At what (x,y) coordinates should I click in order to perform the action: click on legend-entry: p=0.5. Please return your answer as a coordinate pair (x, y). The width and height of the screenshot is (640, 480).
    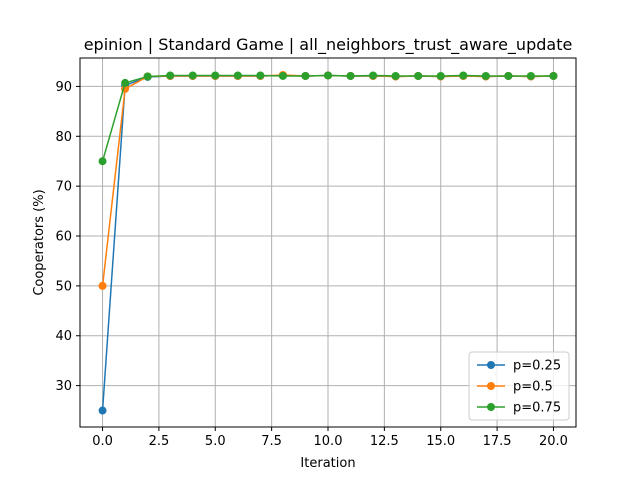
    Looking at the image, I should click on (515, 387).